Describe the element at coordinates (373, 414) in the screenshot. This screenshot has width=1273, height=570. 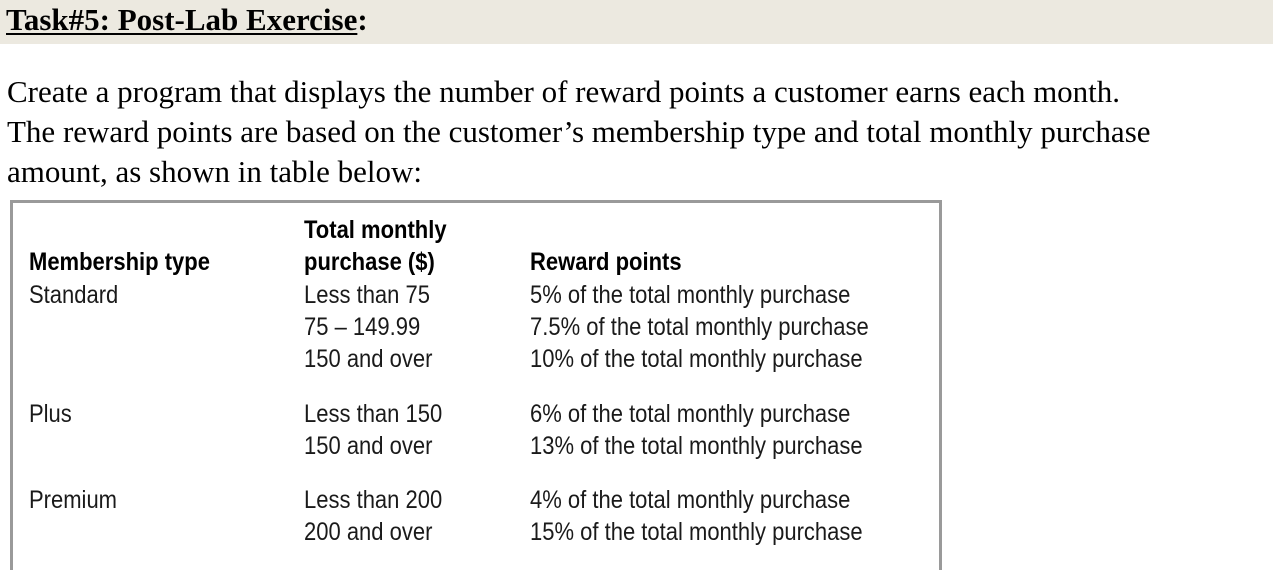
I see `cell-purchase: Less than 150` at that location.